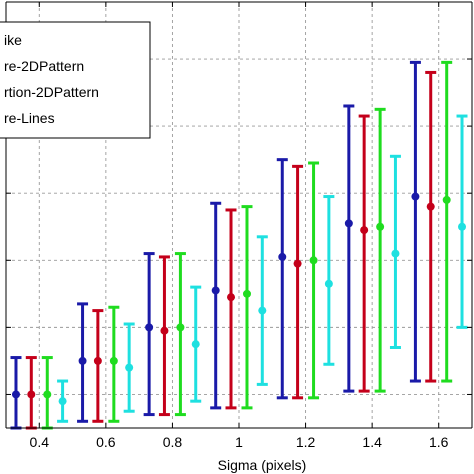  I want to click on legend-entry: rtion-2DPattern, so click(51, 92).